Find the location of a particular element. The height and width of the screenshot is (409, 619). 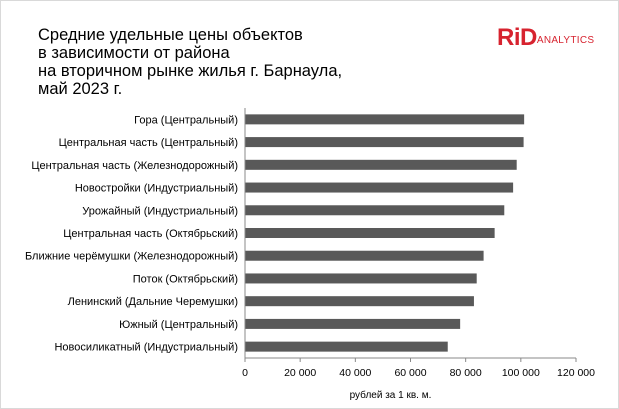

category-label-7: Поток (Октябрьский) is located at coordinates (185, 279).